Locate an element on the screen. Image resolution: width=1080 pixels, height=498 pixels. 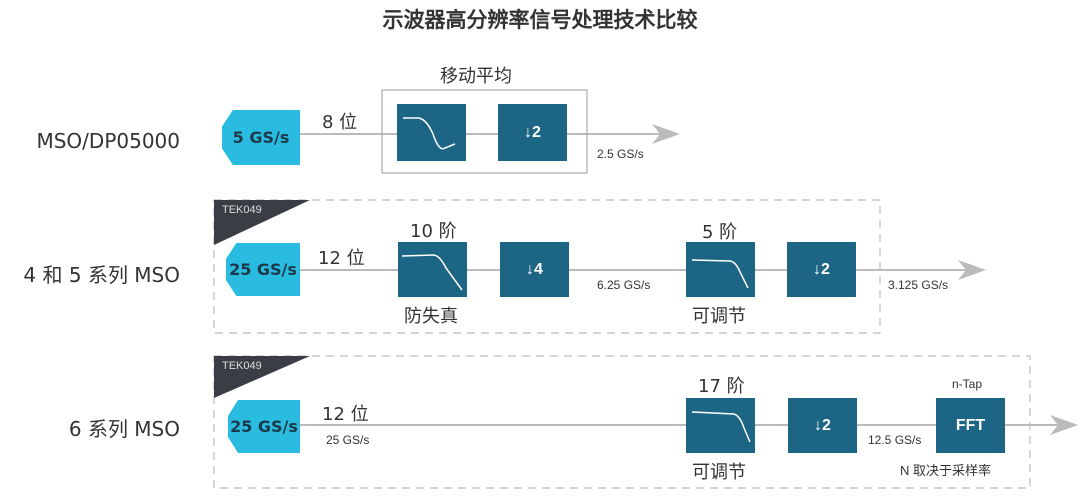
row2-source-rate: 25 GS/s is located at coordinates (263, 269).